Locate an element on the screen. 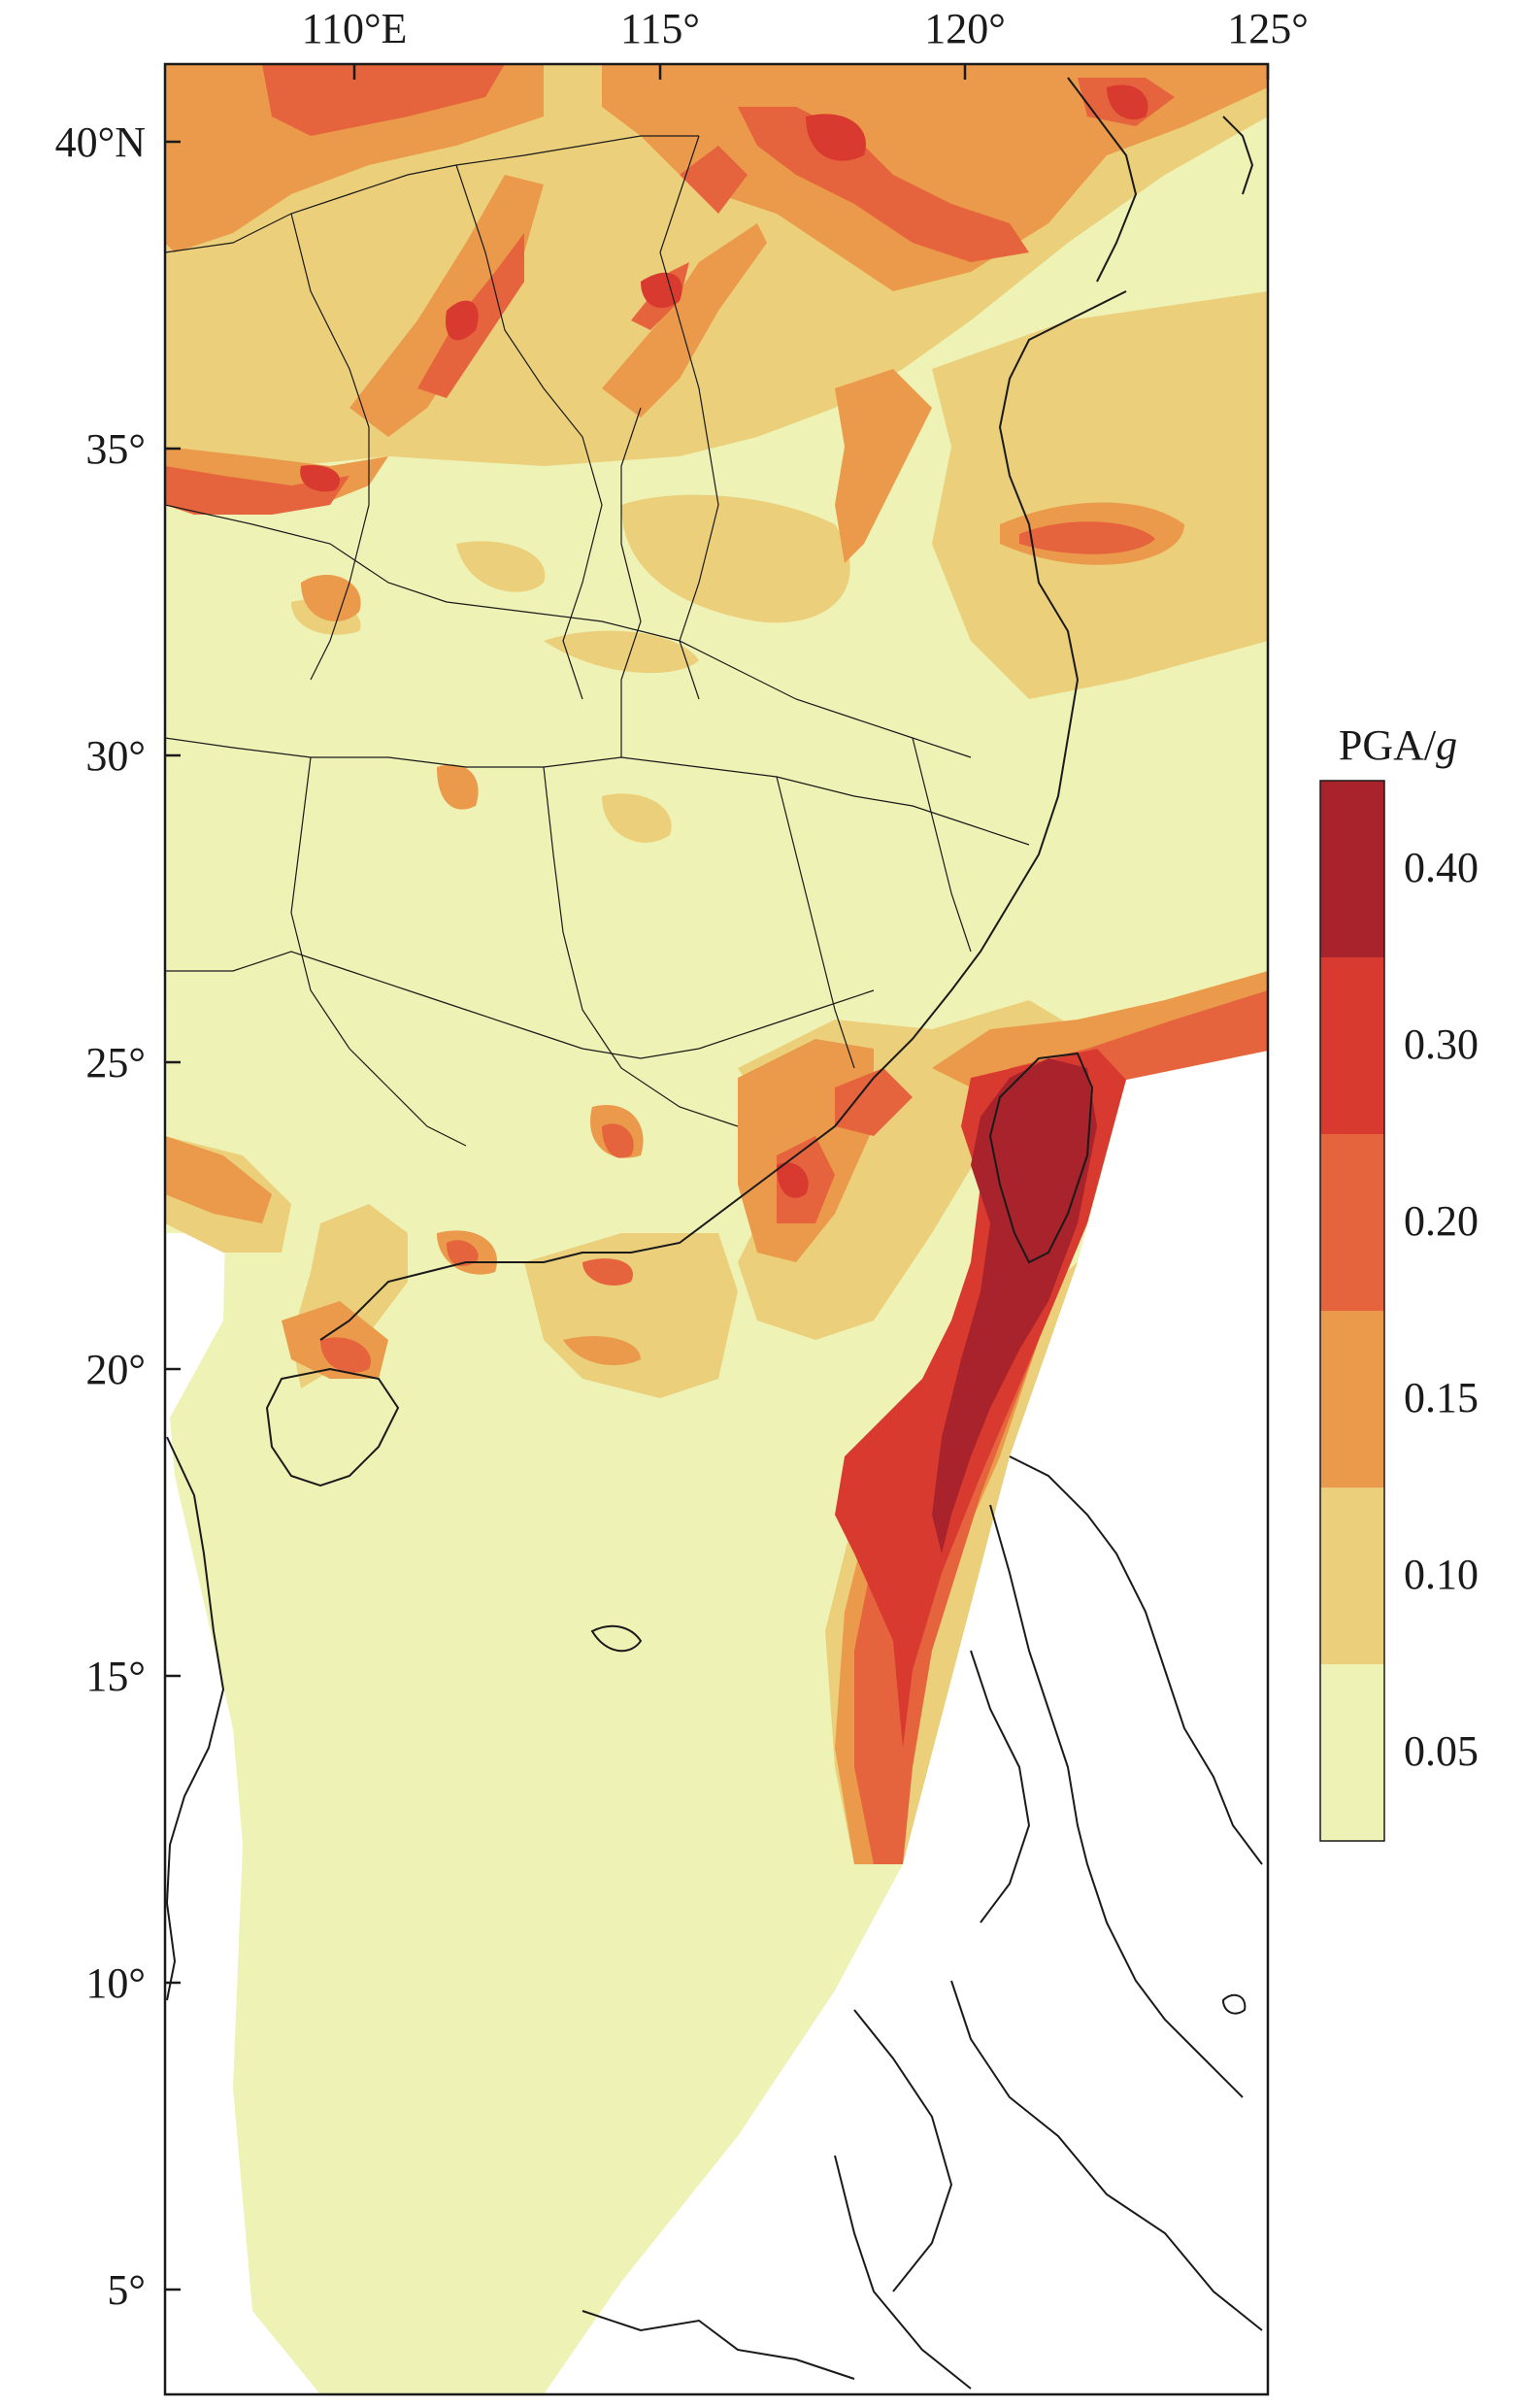 The width and height of the screenshot is (1529, 2408). legend-swatch-0.05 is located at coordinates (1352, 1753).